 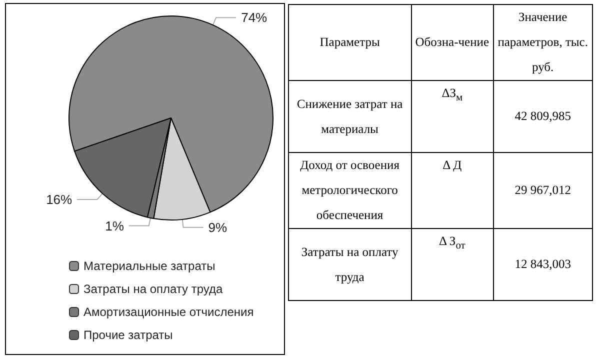 What do you see at coordinates (452, 264) in the screenshot?
I see `text: Δ З$_{от}$` at bounding box center [452, 264].